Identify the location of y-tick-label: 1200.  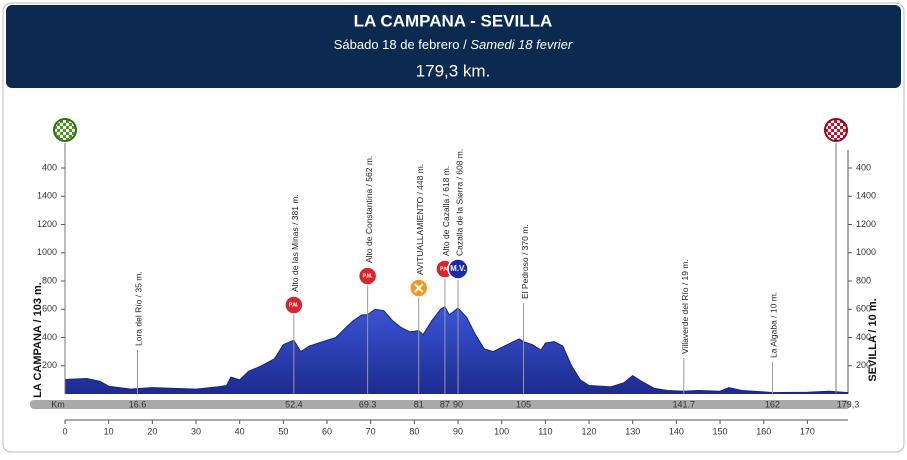
(47, 224).